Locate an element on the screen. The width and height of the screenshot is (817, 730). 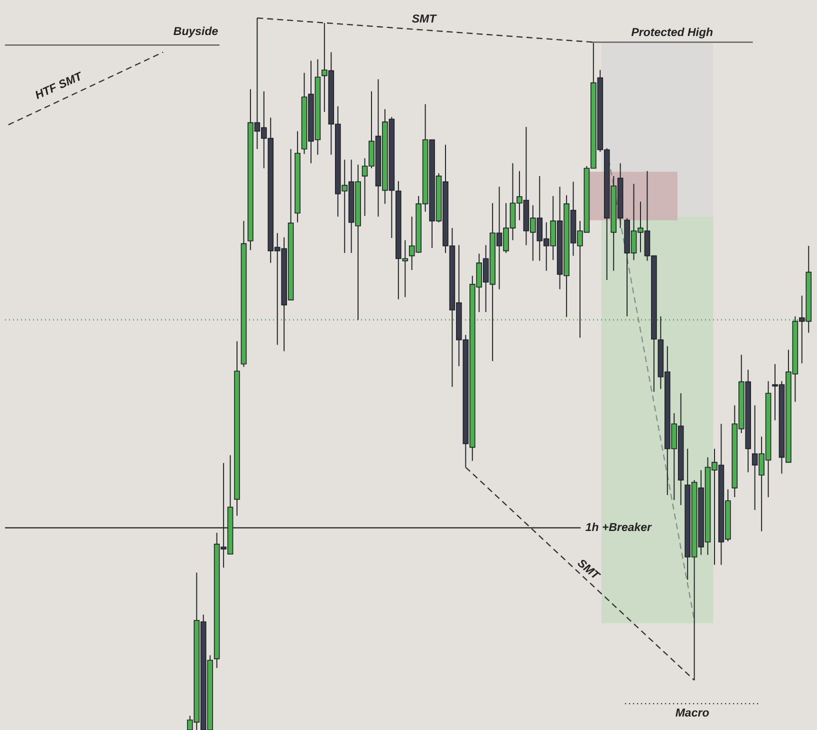
ref-line-label: 1h +Breaker is located at coordinates (618, 528).